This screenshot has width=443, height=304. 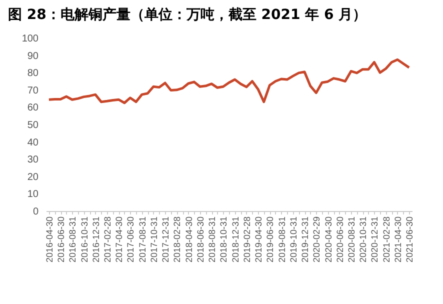 What do you see at coordinates (33, 108) in the screenshot?
I see `y-tick-label: 60` at bounding box center [33, 108].